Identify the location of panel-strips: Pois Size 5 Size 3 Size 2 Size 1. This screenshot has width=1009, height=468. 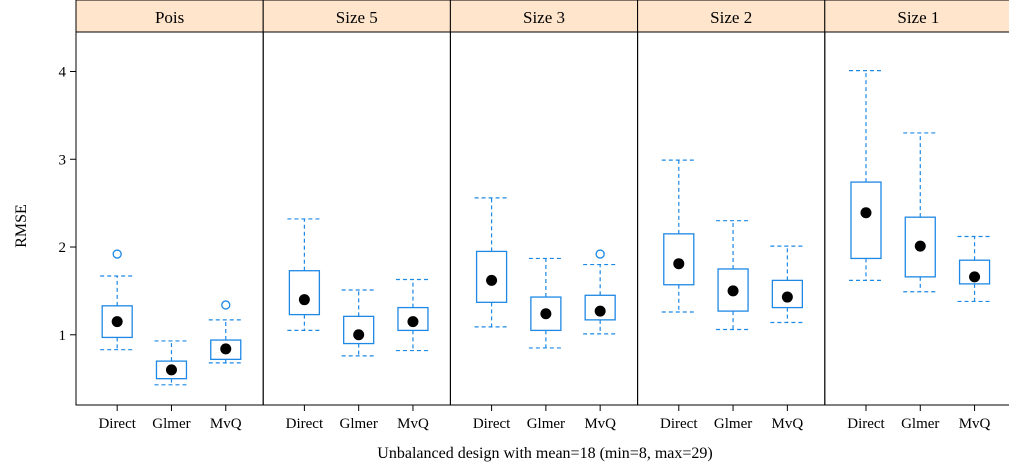
(542, 16).